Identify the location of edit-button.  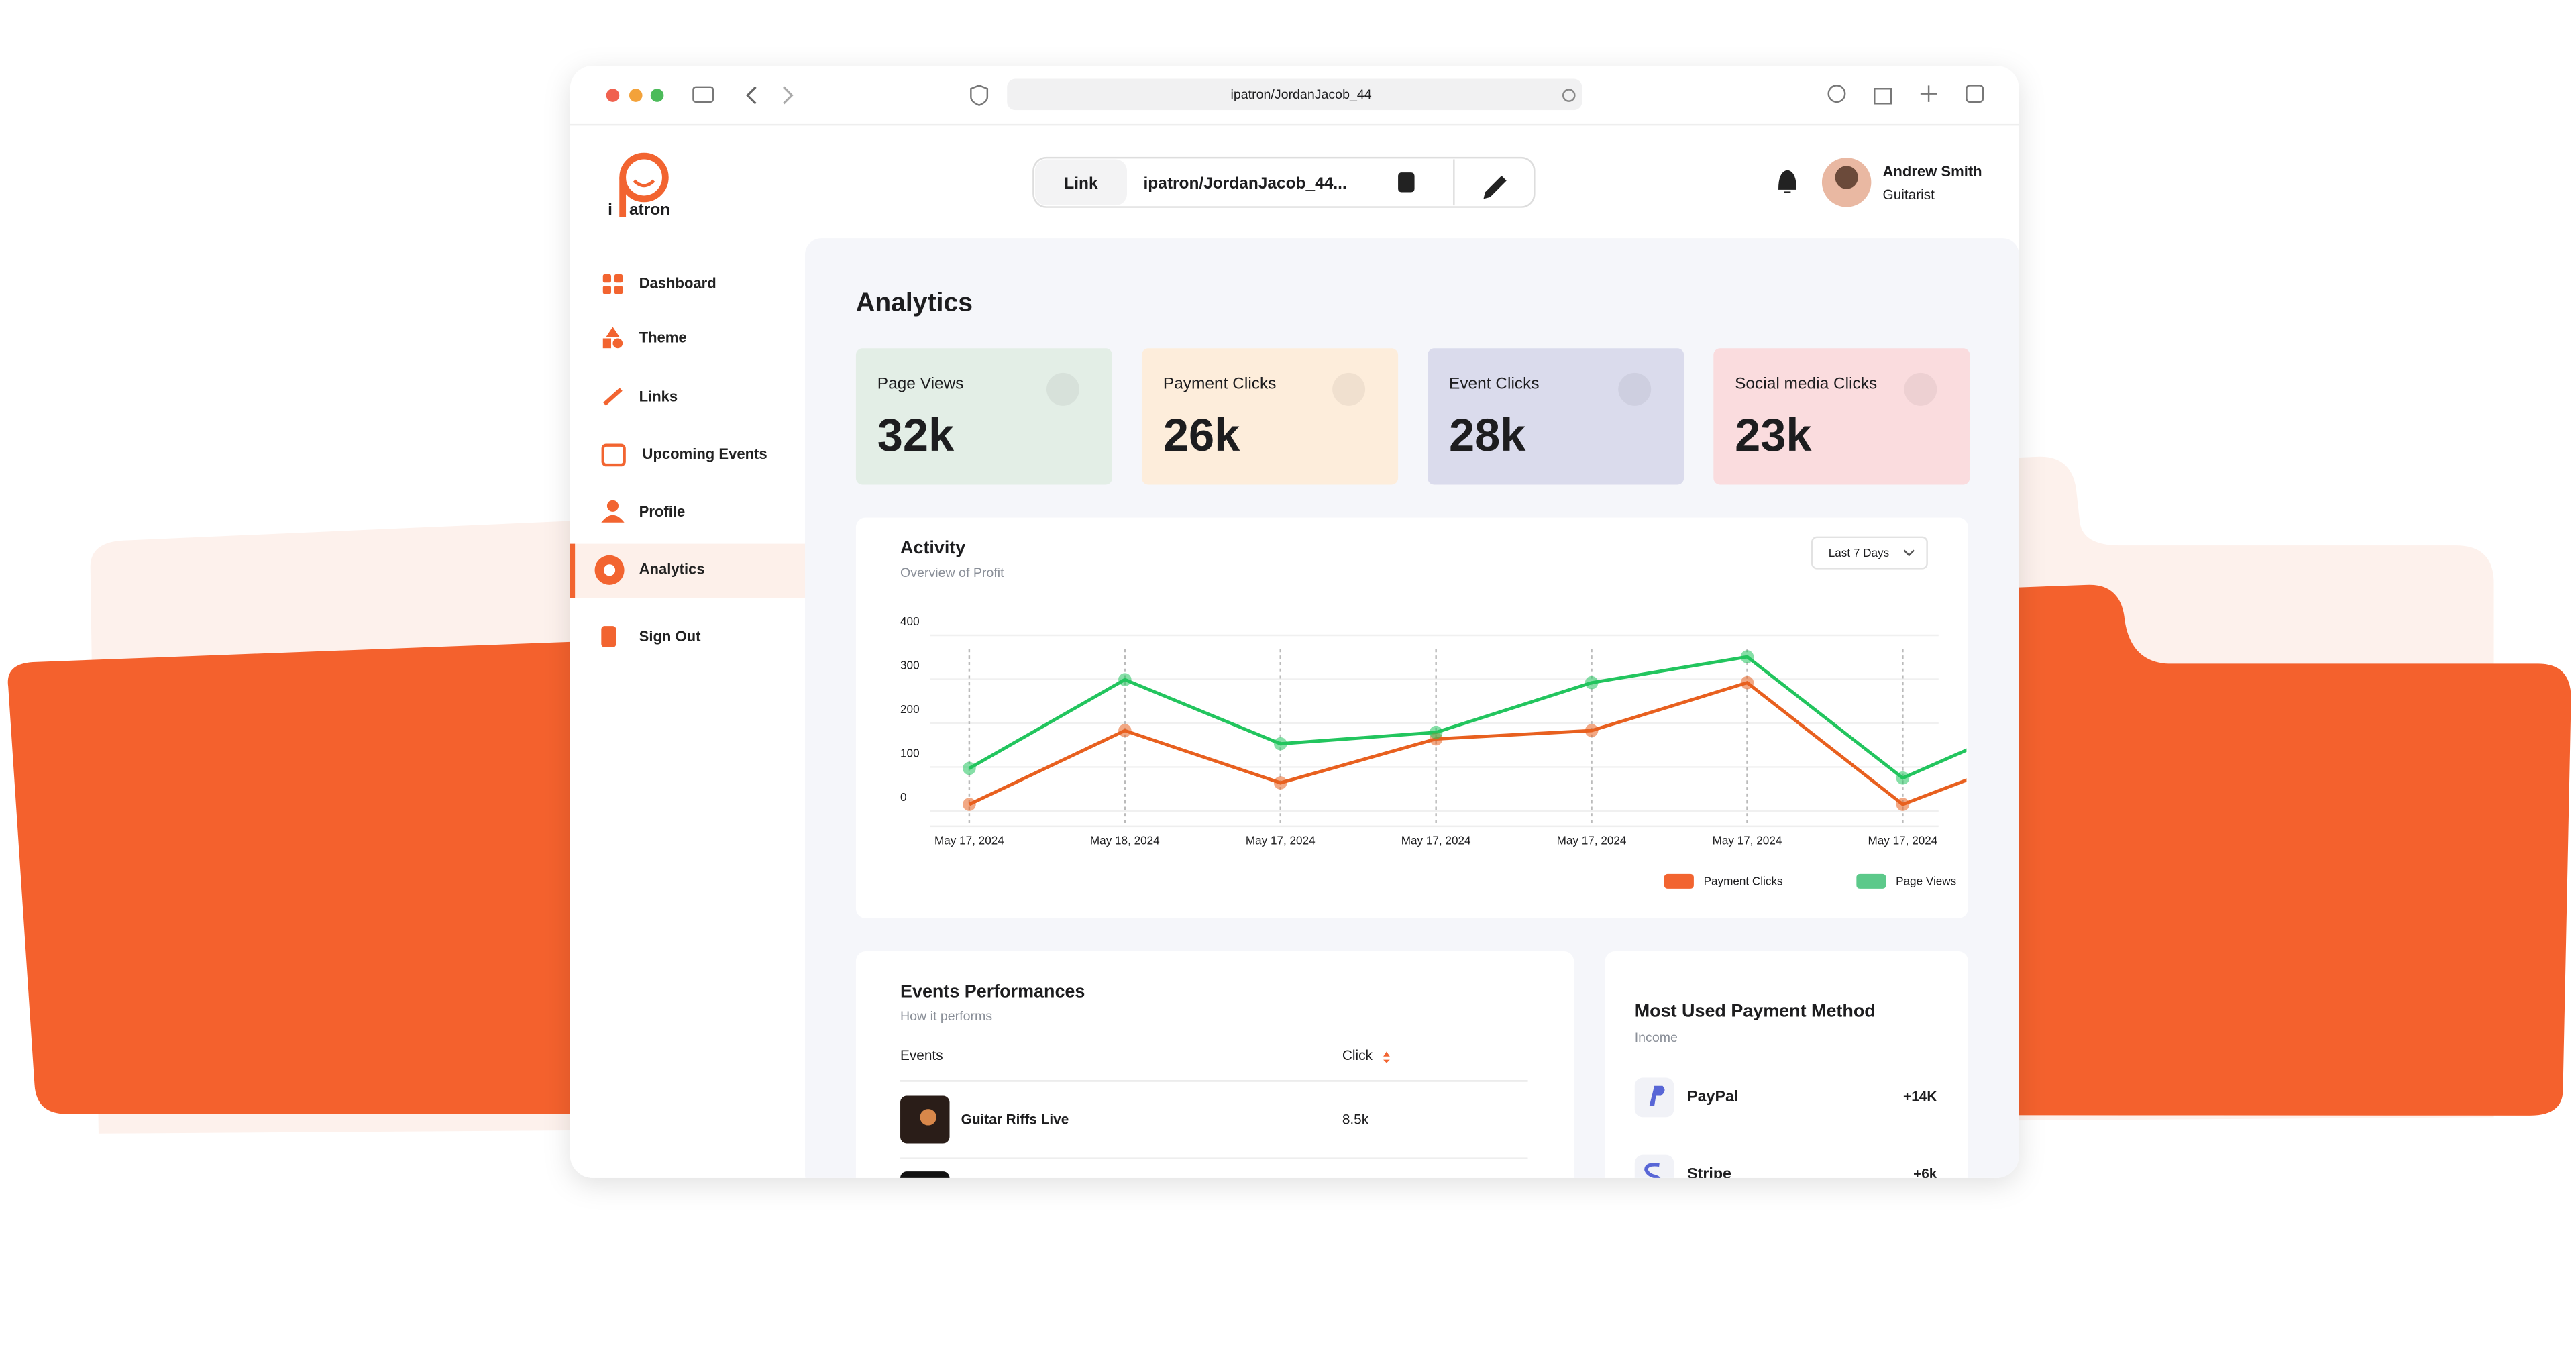
(1495, 187).